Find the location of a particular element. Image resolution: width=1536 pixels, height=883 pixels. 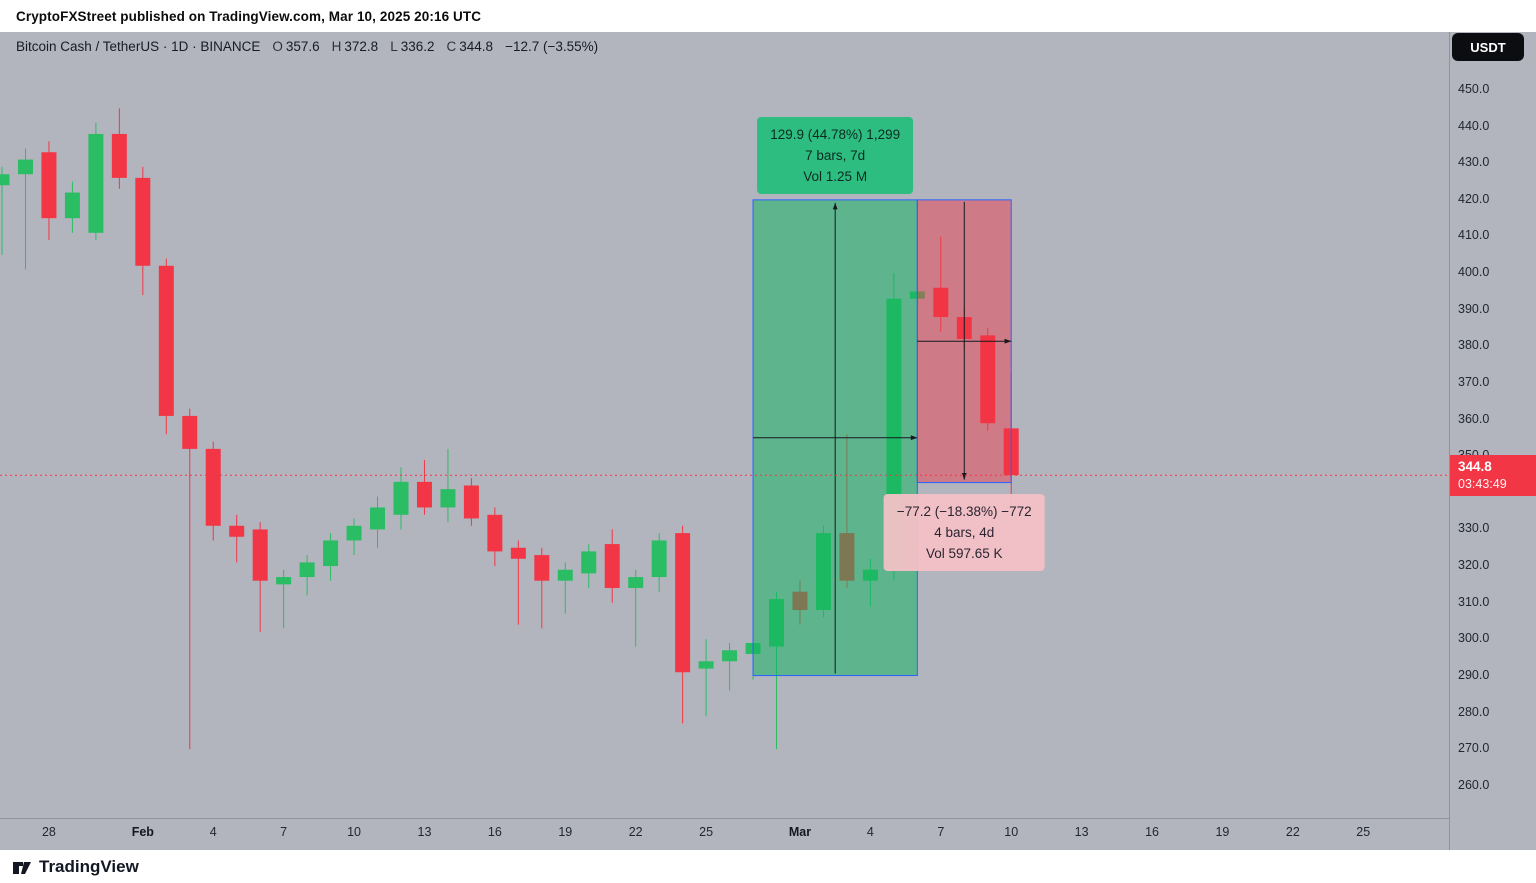

currency-usdt-button: USDT is located at coordinates (1488, 47).